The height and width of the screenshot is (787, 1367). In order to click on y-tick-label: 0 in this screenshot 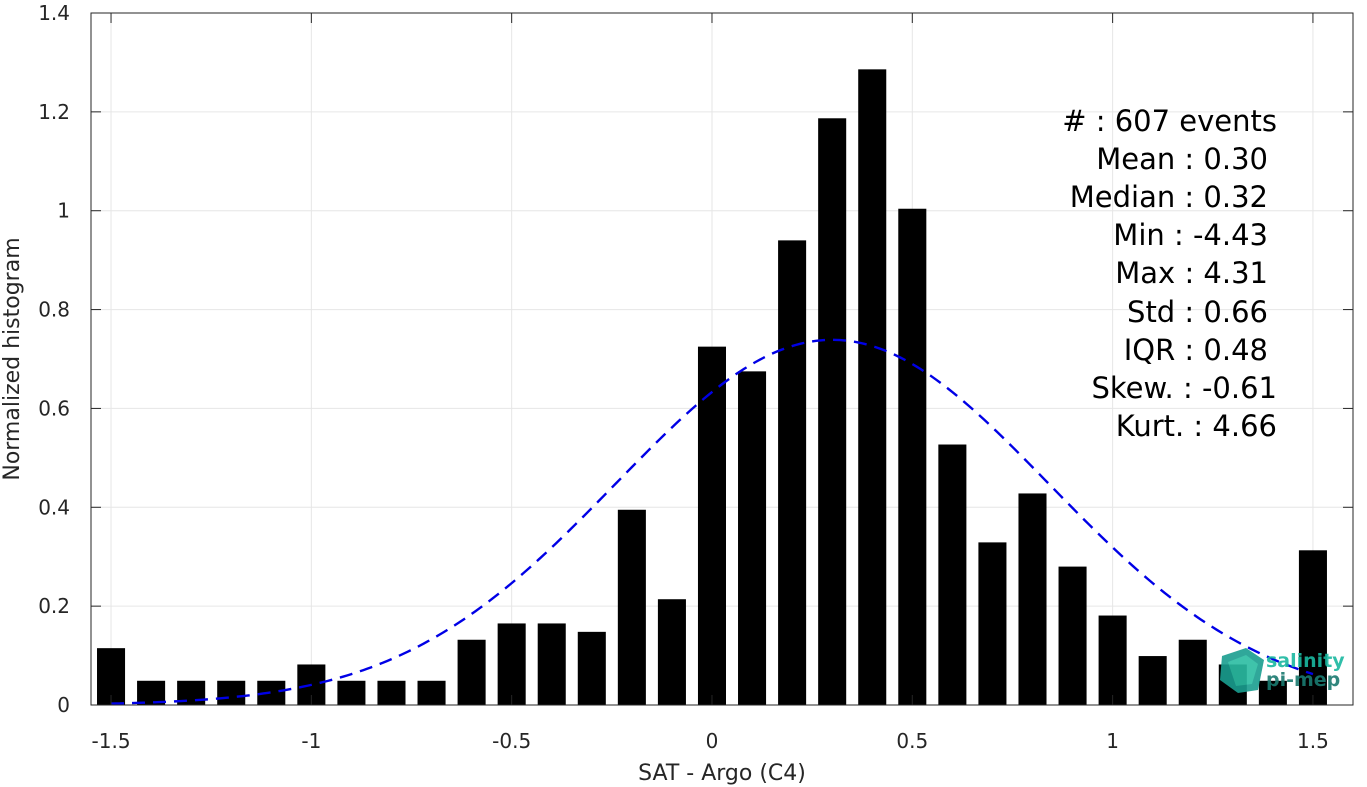, I will do `click(63, 705)`.